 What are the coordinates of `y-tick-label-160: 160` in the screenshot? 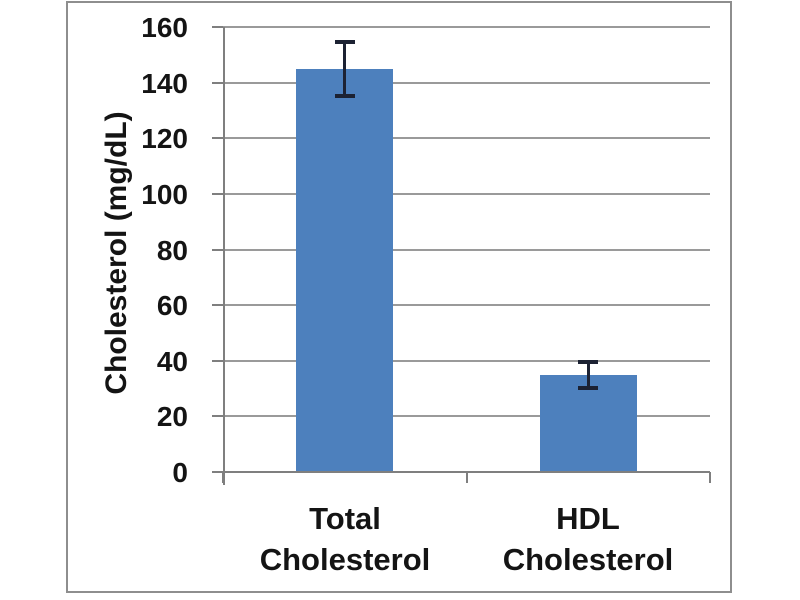 It's located at (164, 27).